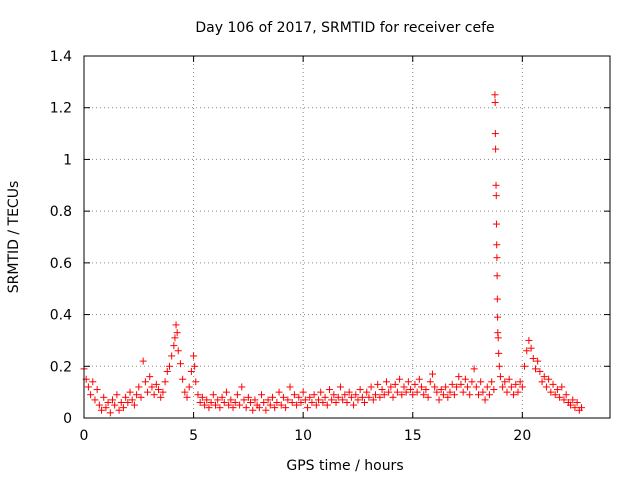  What do you see at coordinates (413, 436) in the screenshot?
I see `x-tick-label: 15` at bounding box center [413, 436].